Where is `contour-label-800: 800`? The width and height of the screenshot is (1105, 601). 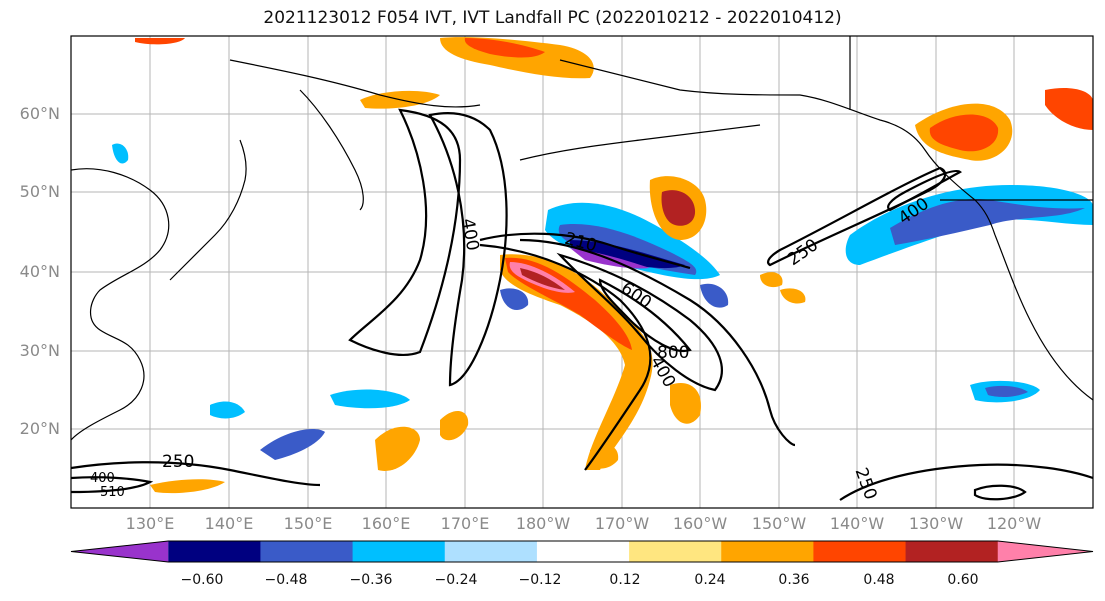 contour-label-800: 800 is located at coordinates (673, 353).